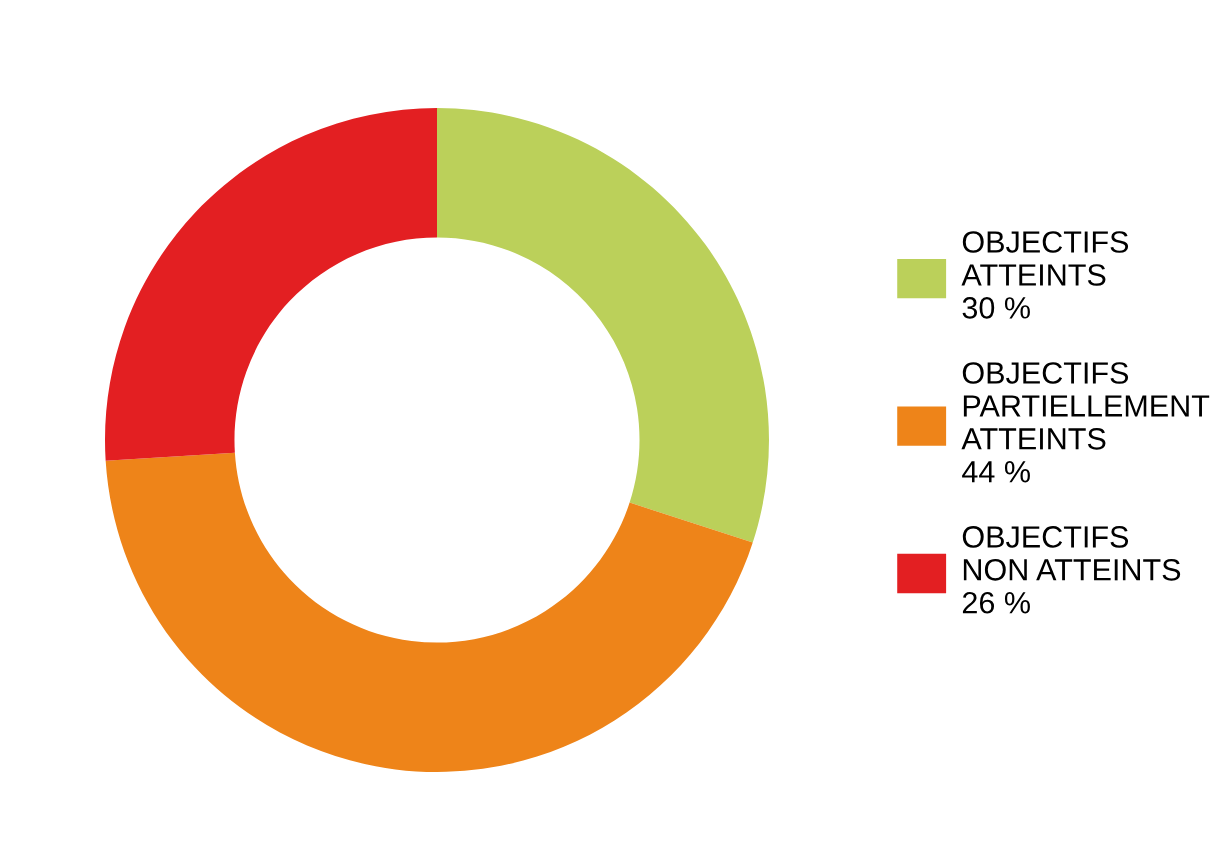 This screenshot has width=1232, height=850. What do you see at coordinates (996, 472) in the screenshot?
I see `data-label: 44 %` at bounding box center [996, 472].